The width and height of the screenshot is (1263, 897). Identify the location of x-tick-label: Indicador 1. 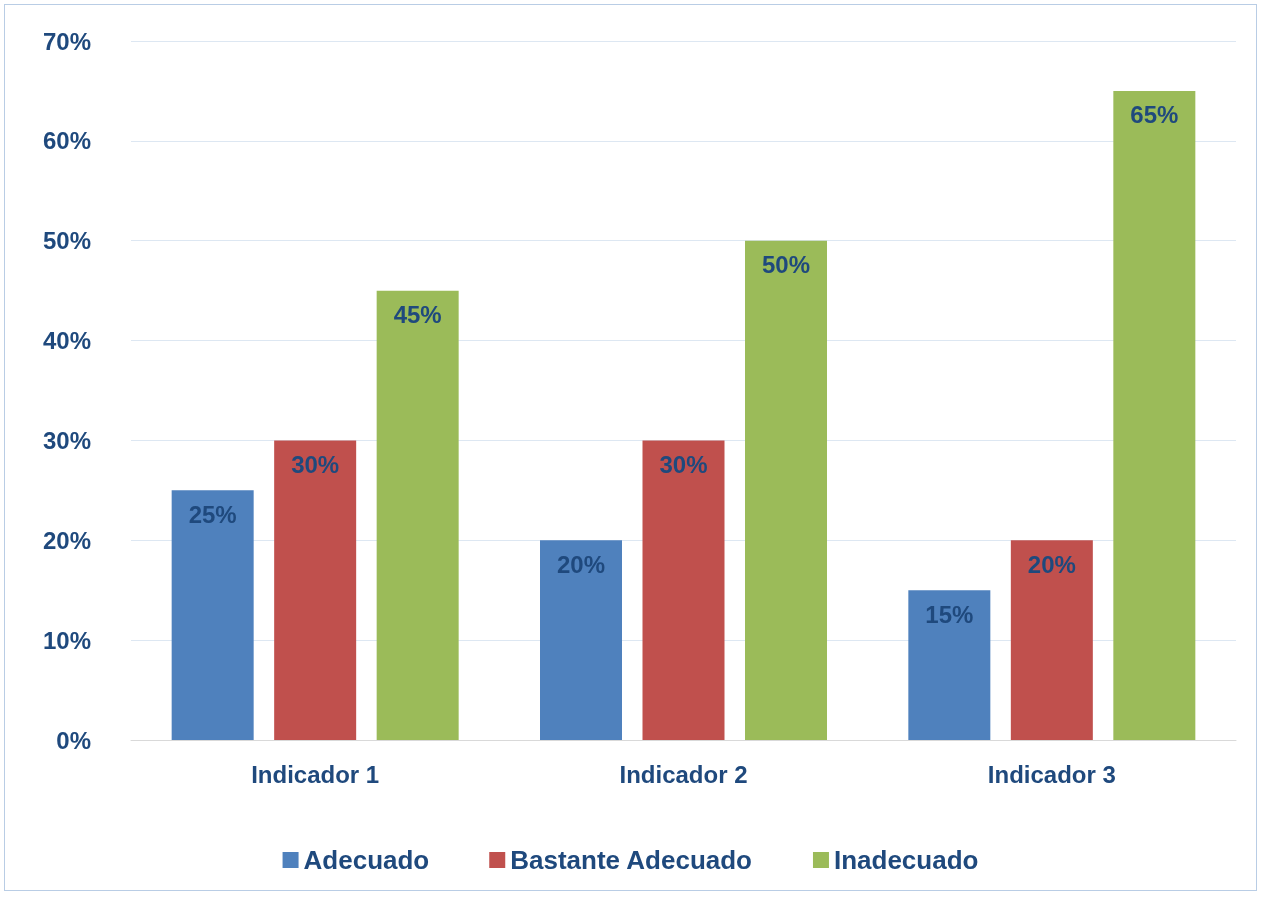
(315, 774).